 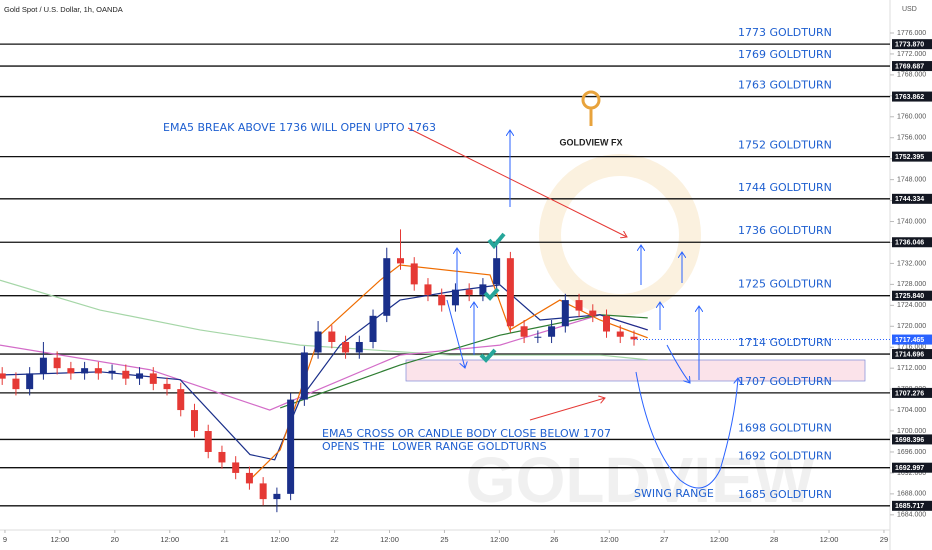 I want to click on y-tick-label: 1684.000, so click(x=911, y=515).